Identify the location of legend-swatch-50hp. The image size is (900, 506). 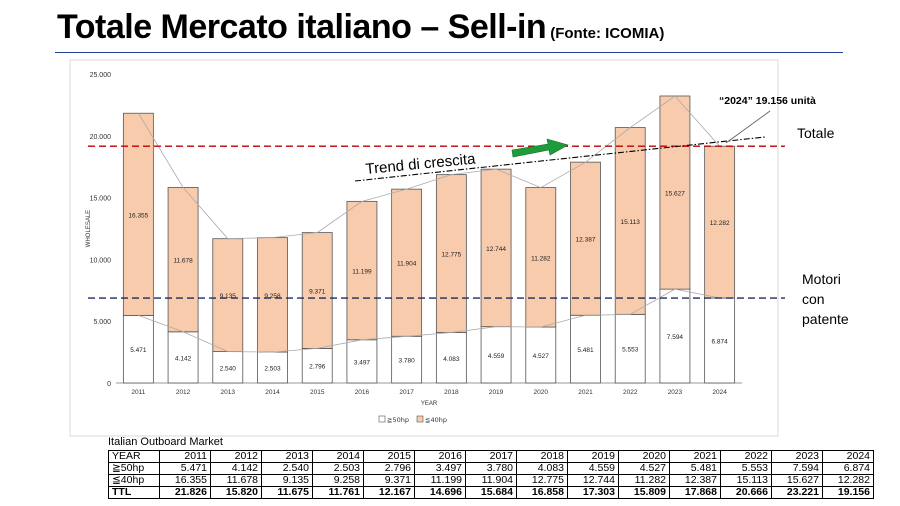
(382, 419).